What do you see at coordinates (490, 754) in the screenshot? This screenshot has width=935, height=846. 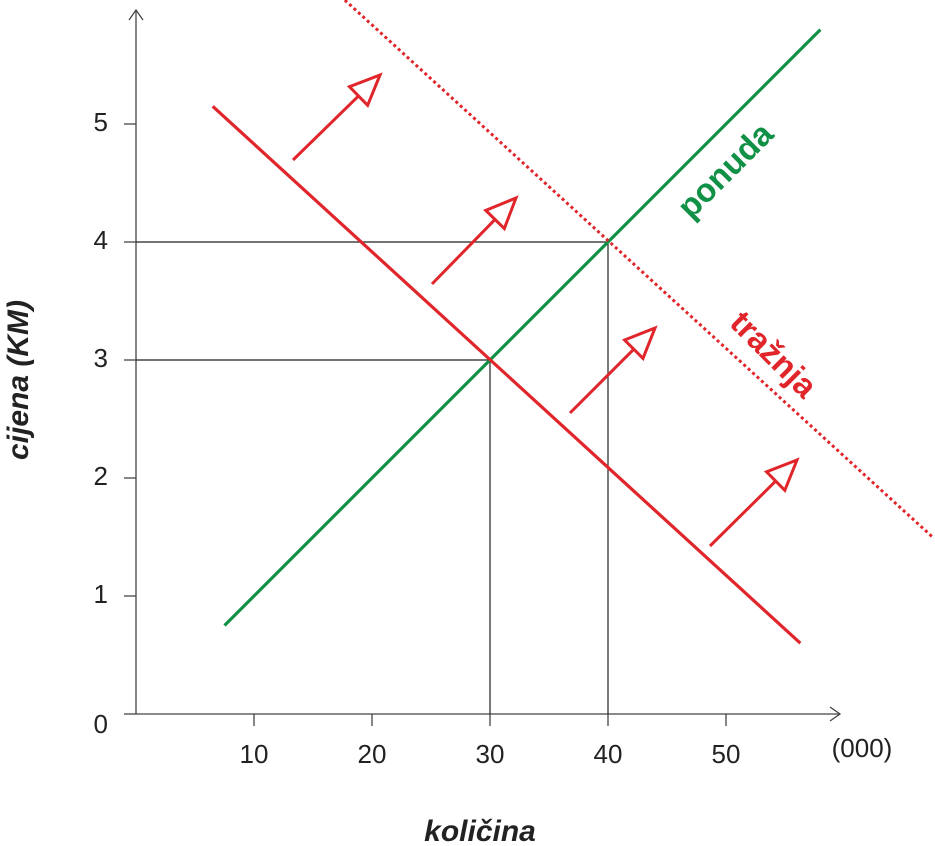 I see `x-tick-label: 30` at bounding box center [490, 754].